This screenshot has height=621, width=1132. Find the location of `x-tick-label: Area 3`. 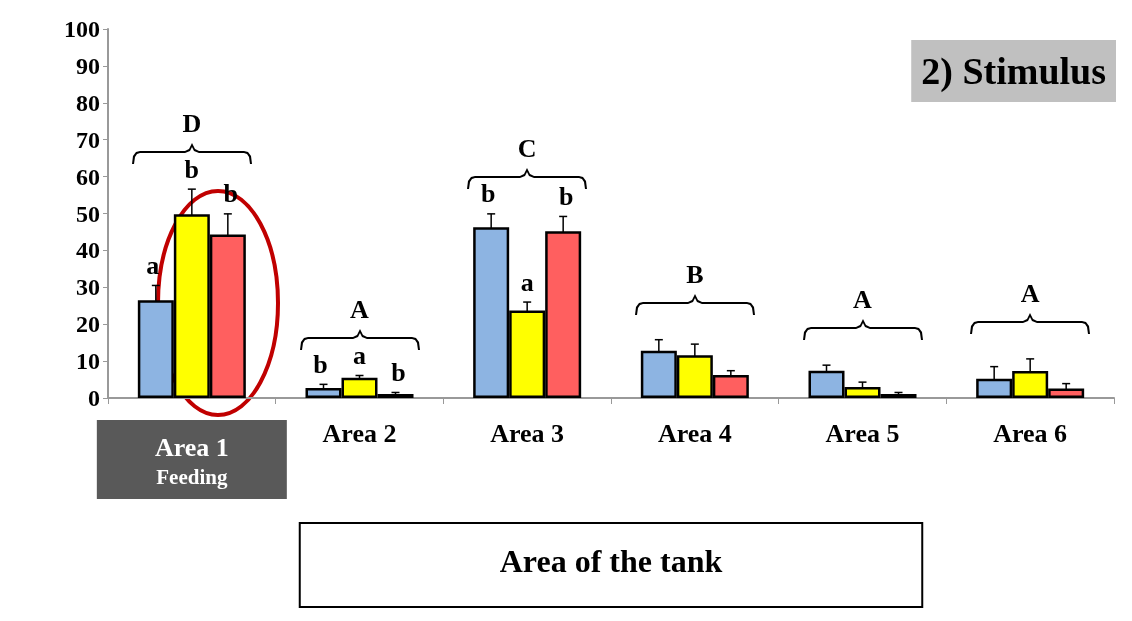

x-tick-label: Area 3 is located at coordinates (527, 433).